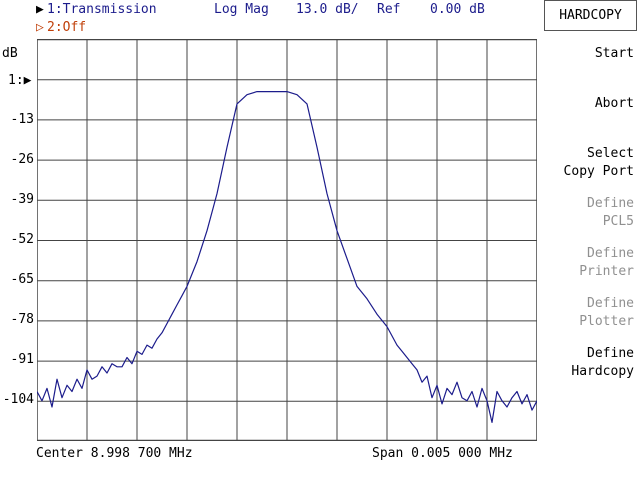  Describe the element at coordinates (602, 371) in the screenshot. I see `softkey-label-line: Hardcopy` at that location.